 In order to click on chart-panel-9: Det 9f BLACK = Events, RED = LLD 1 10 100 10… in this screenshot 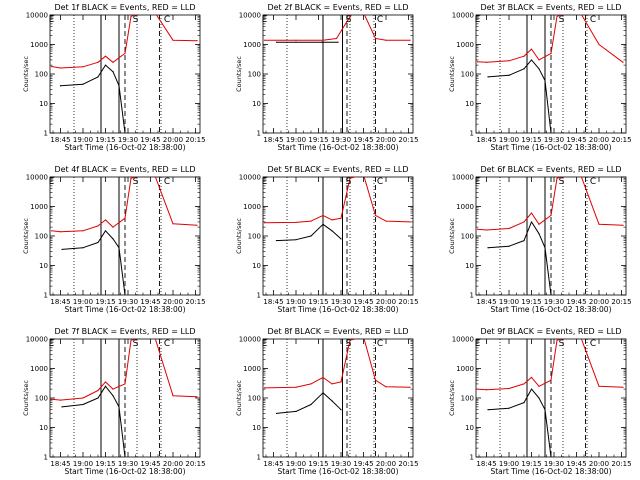, I will do `click(540, 401)`.